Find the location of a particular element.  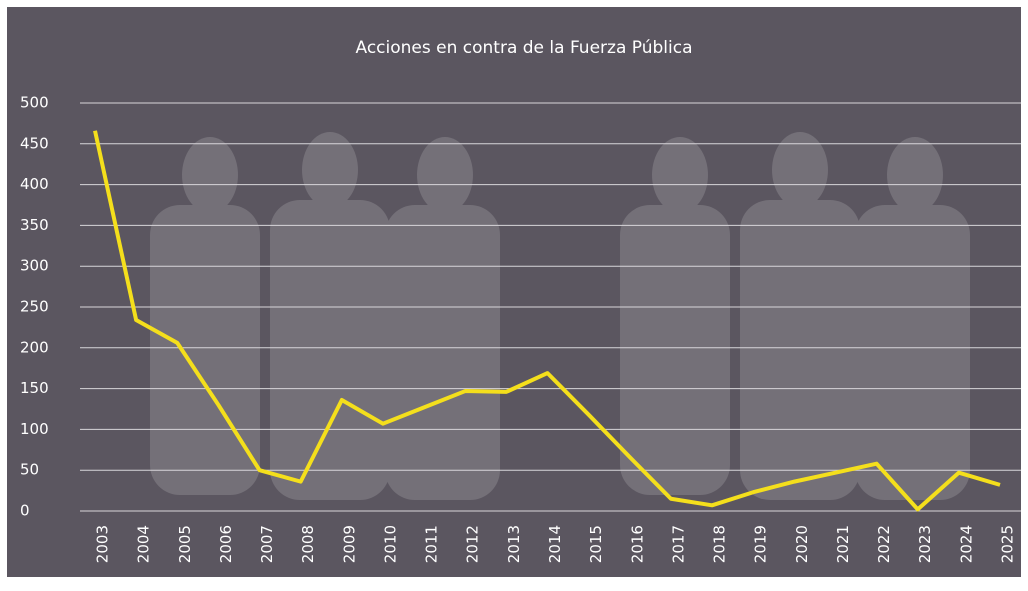

x-tick-label: 2018 is located at coordinates (720, 544).